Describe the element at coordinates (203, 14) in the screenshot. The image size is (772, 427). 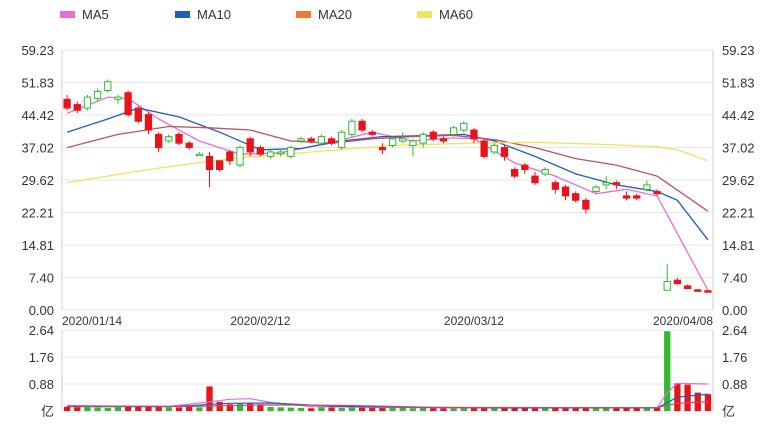
I see `legend-item-ma10: MA10` at that location.